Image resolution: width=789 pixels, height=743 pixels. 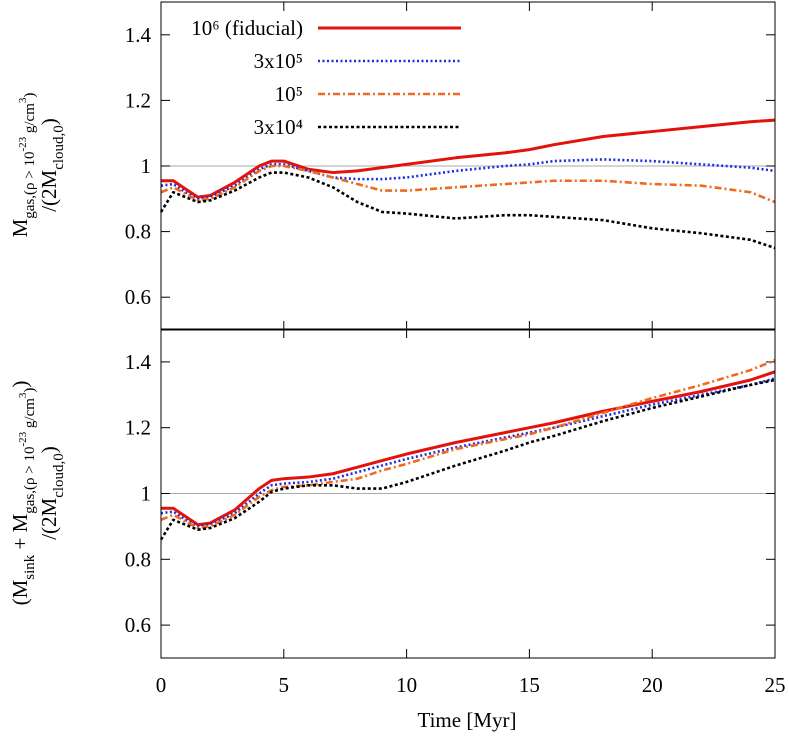 What do you see at coordinates (278, 61) in the screenshot?
I see `legend-label: 3x10⁵` at bounding box center [278, 61].